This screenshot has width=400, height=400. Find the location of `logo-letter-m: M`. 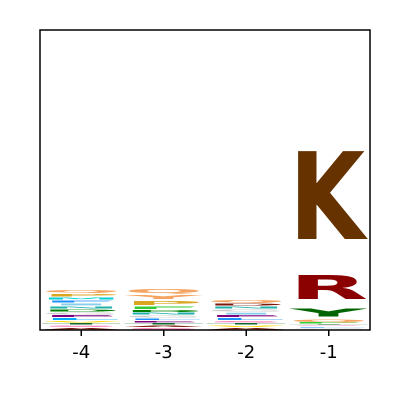

logo-letter-m: M is located at coordinates (81, 298).